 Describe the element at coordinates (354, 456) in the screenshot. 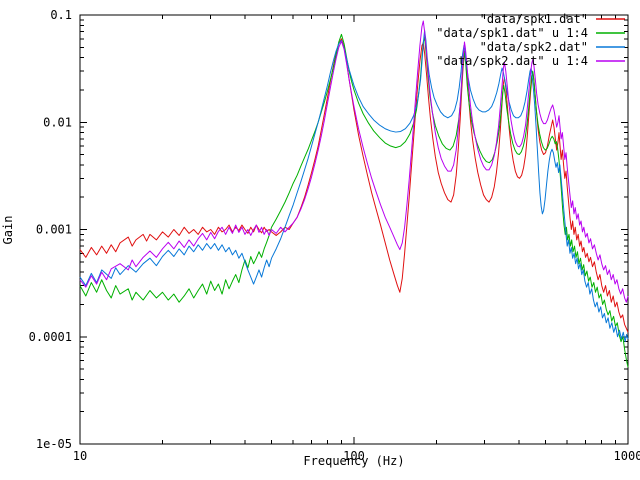

I see `x-tick-label: 100` at that location.